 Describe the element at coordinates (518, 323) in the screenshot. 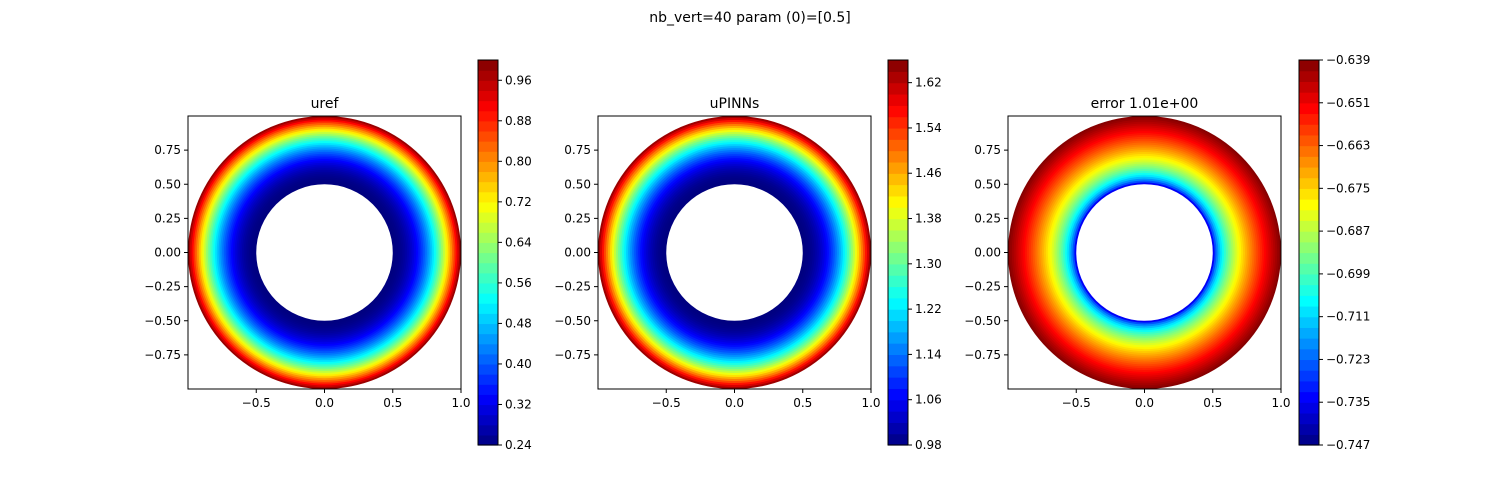

I see `colorbar-tick-label: 0.48` at that location.